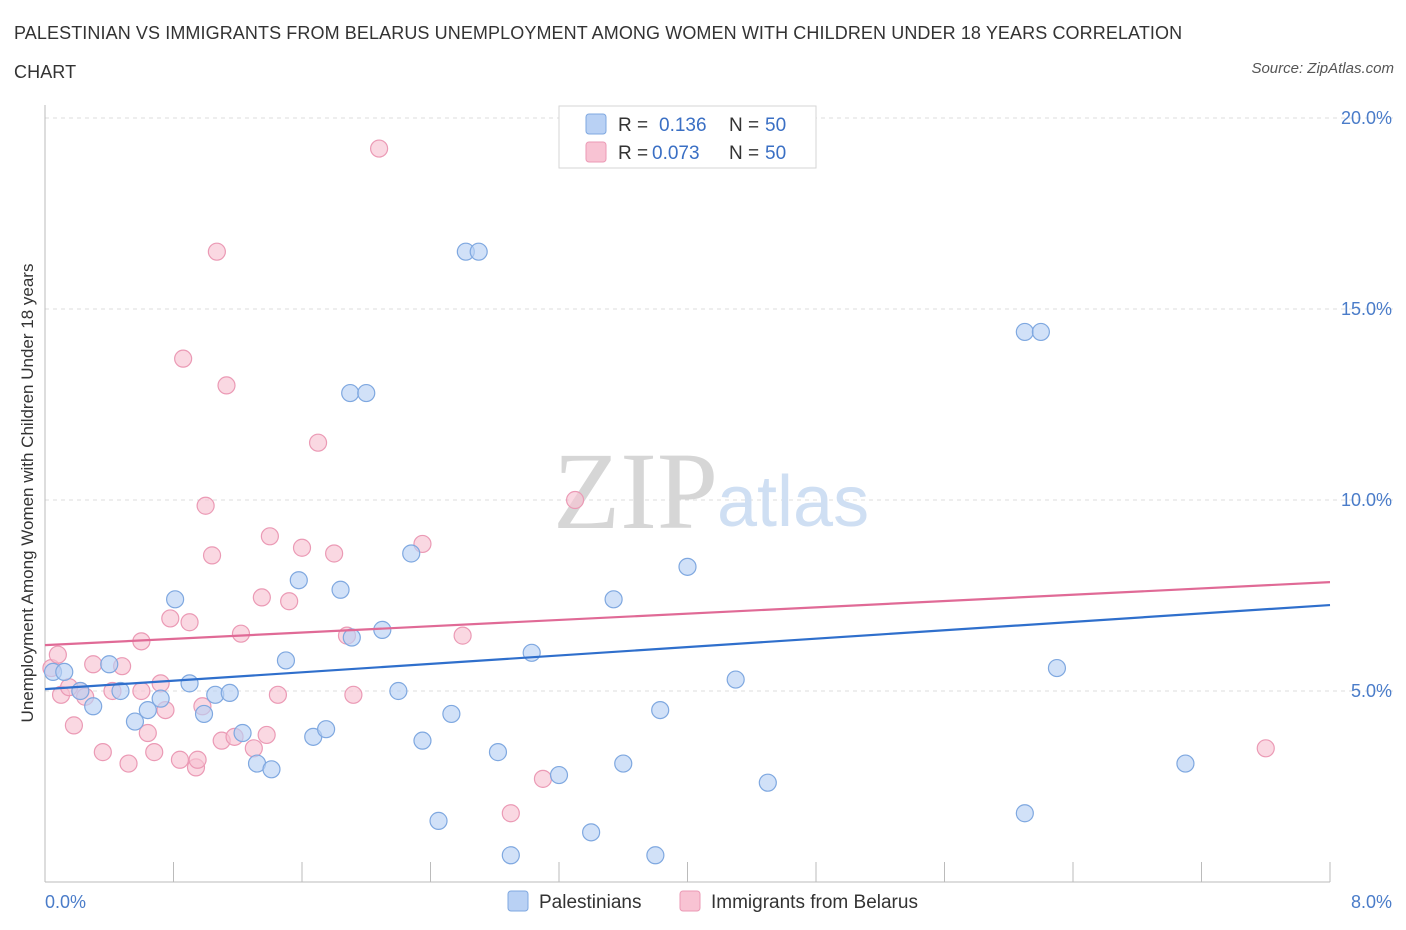 Image resolution: width=1406 pixels, height=930 pixels. Describe the element at coordinates (590, 902) in the screenshot. I see `bottom-legend-label-palestinians: Palestinians` at that location.